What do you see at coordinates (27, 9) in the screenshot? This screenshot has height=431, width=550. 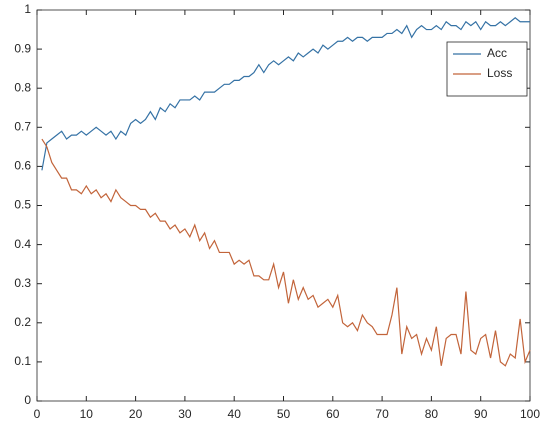 I see `y-tick-label: 1` at bounding box center [27, 9].